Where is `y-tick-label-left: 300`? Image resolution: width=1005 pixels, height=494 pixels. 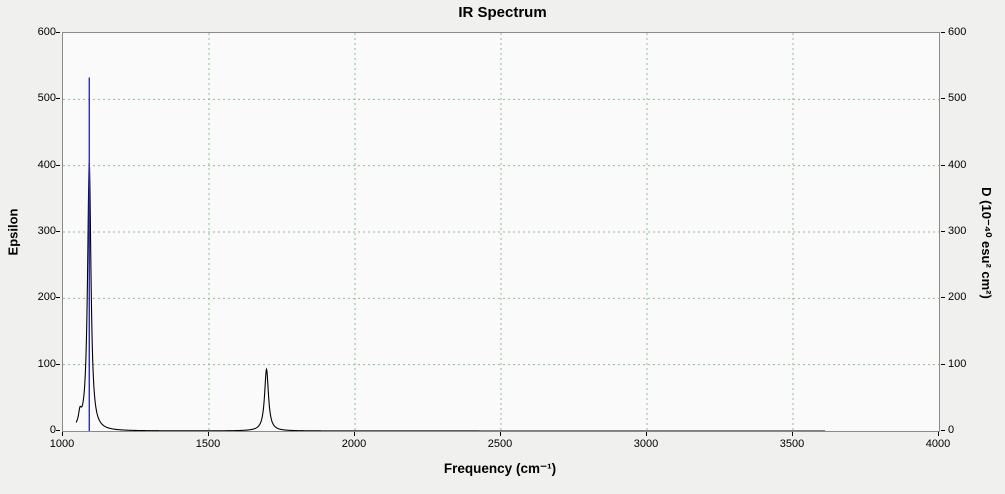 y-tick-label-left: 300 is located at coordinates (46, 231).